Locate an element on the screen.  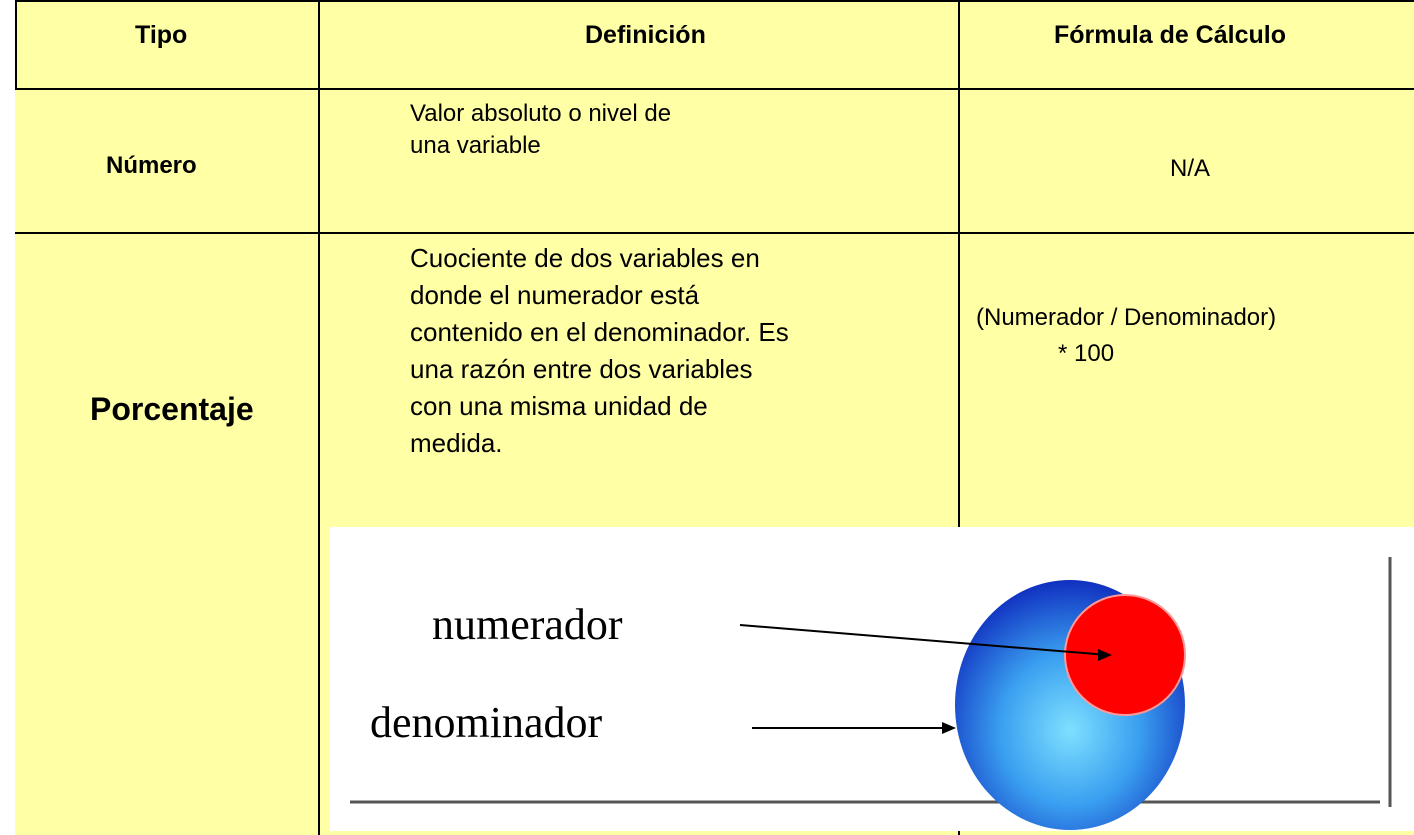
diagram-label: denominador is located at coordinates (486, 722).